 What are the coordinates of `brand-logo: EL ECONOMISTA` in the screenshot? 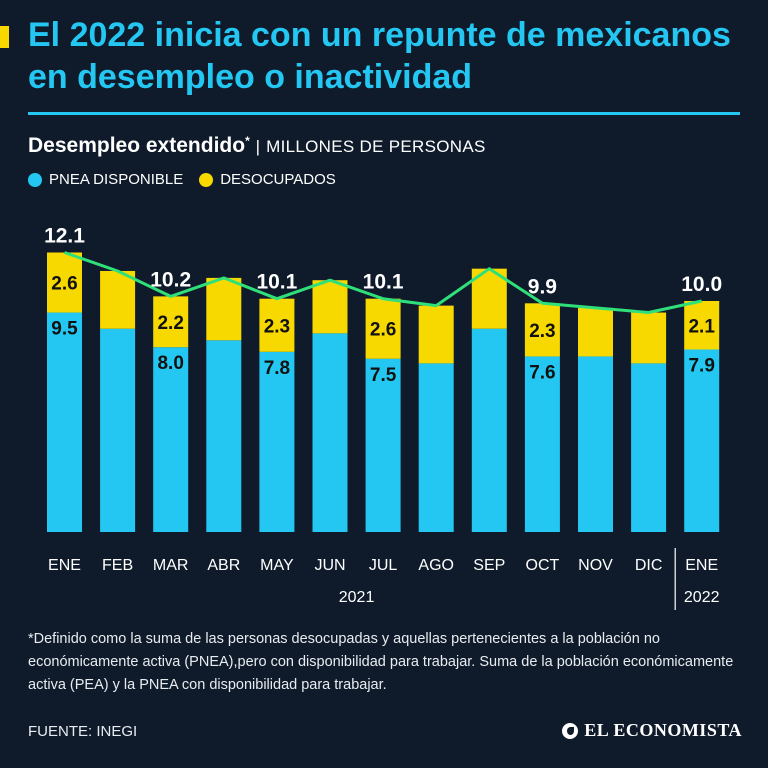 It's located at (652, 730).